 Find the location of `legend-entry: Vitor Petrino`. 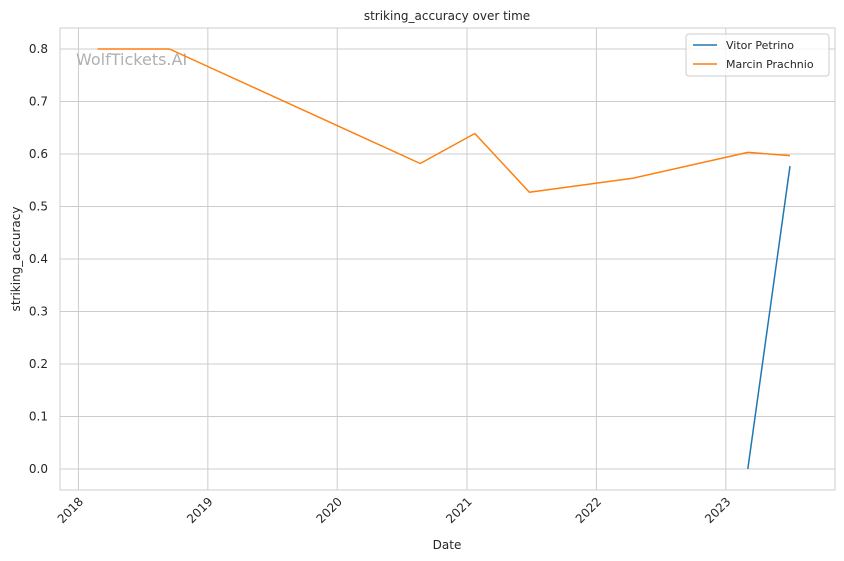

legend-entry: Vitor Petrino is located at coordinates (760, 45).